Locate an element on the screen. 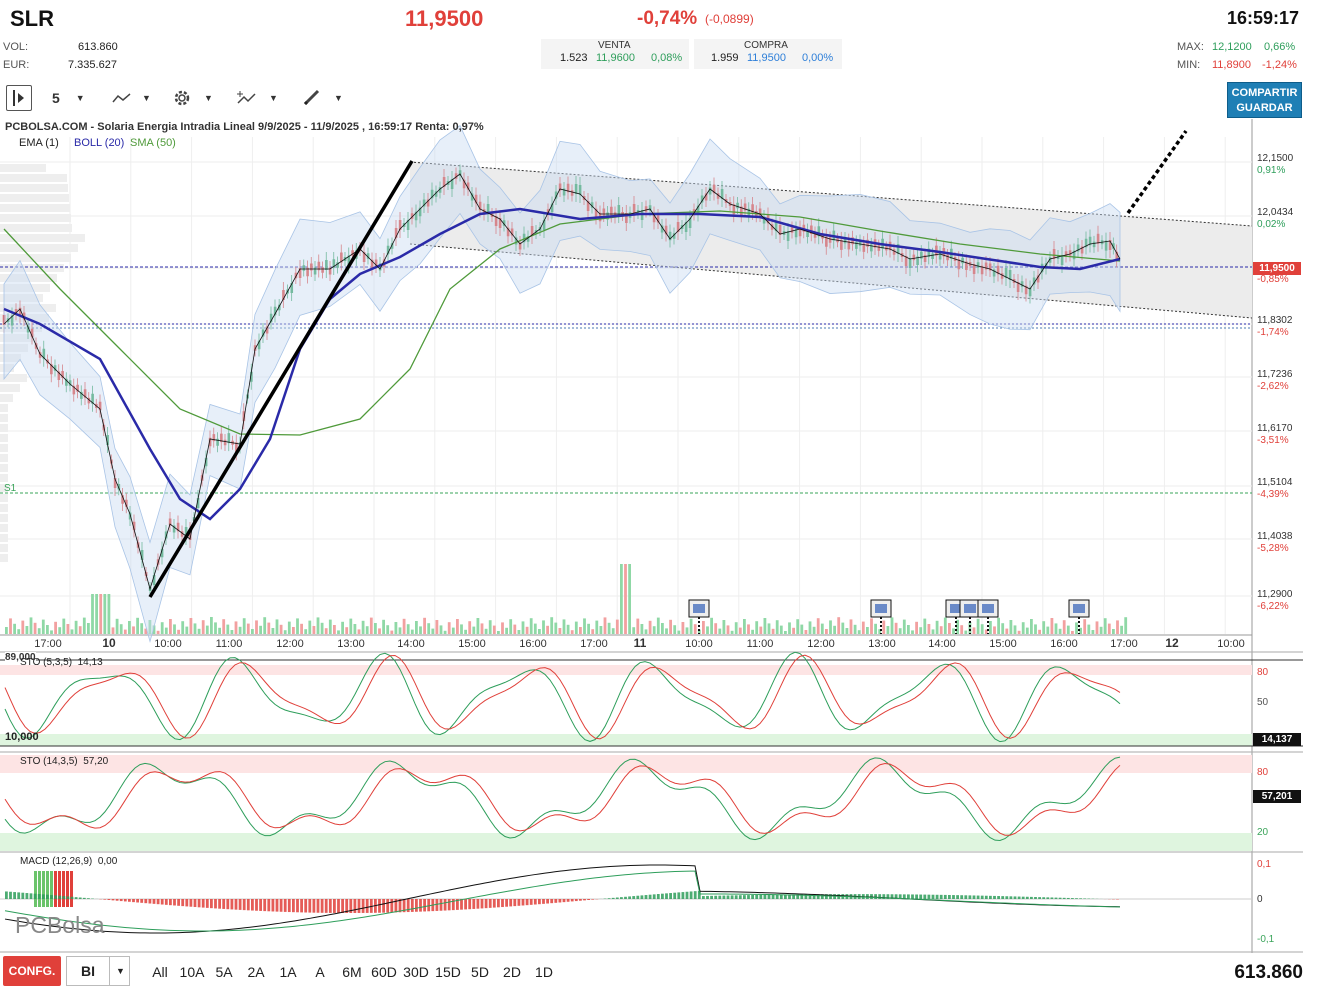 This screenshot has width=1317, height=993. range-button-10a: 10A is located at coordinates (192, 972).